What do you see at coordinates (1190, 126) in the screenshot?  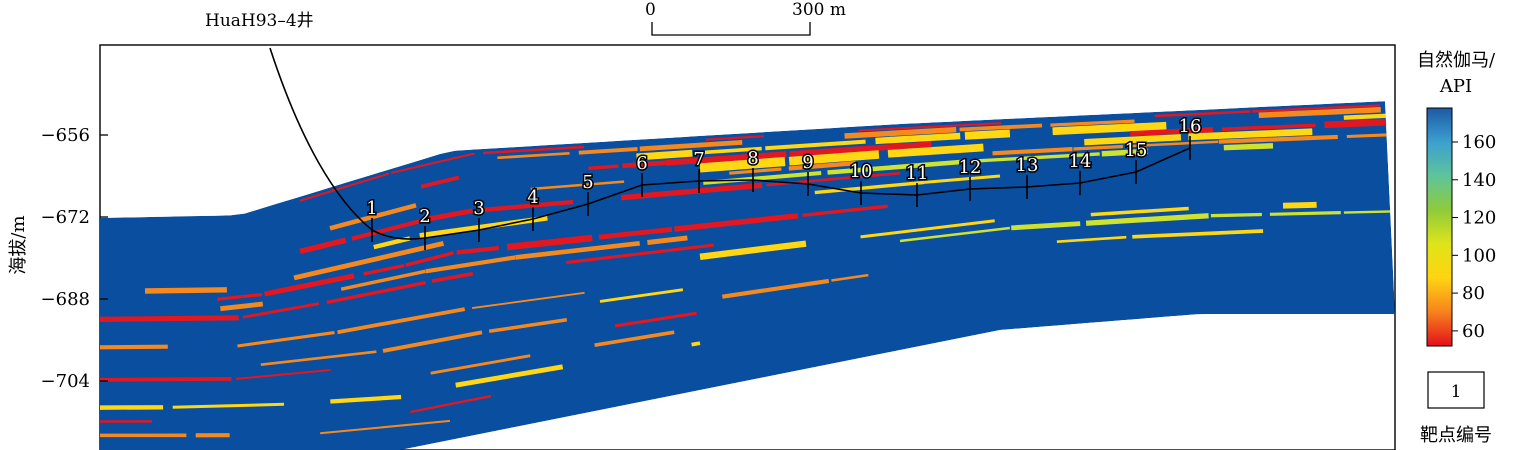 I see `target-point-label: 16` at bounding box center [1190, 126].